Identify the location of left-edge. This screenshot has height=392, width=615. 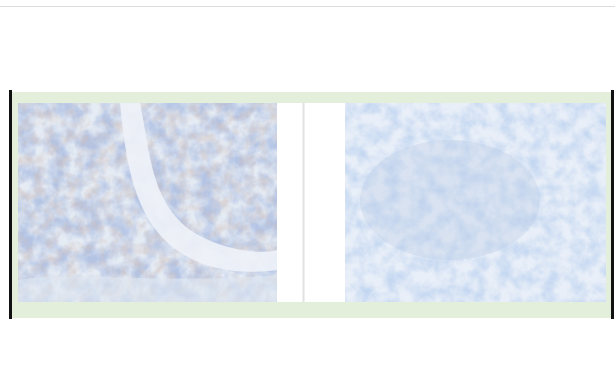
(10, 204).